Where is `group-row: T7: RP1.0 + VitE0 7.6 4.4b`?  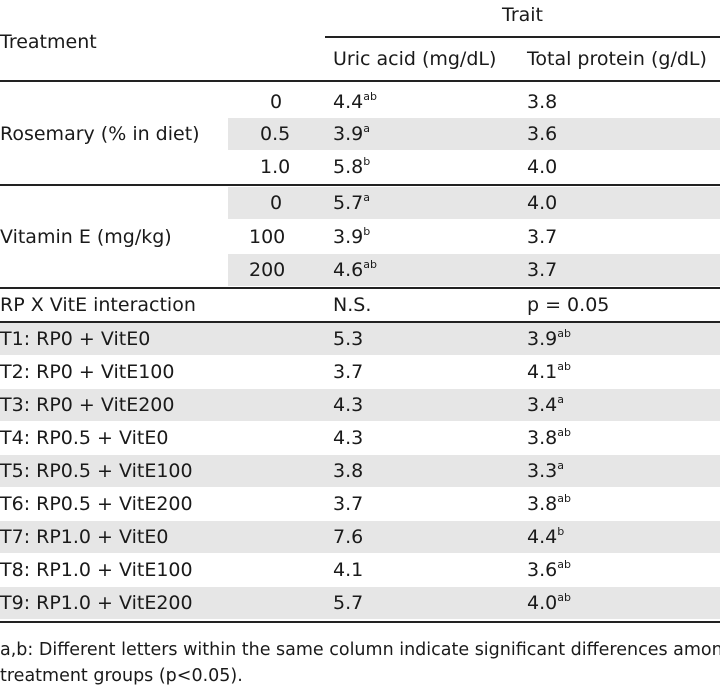 group-row: T7: RP1.0 + VitE0 7.6 4.4b is located at coordinates (360, 537).